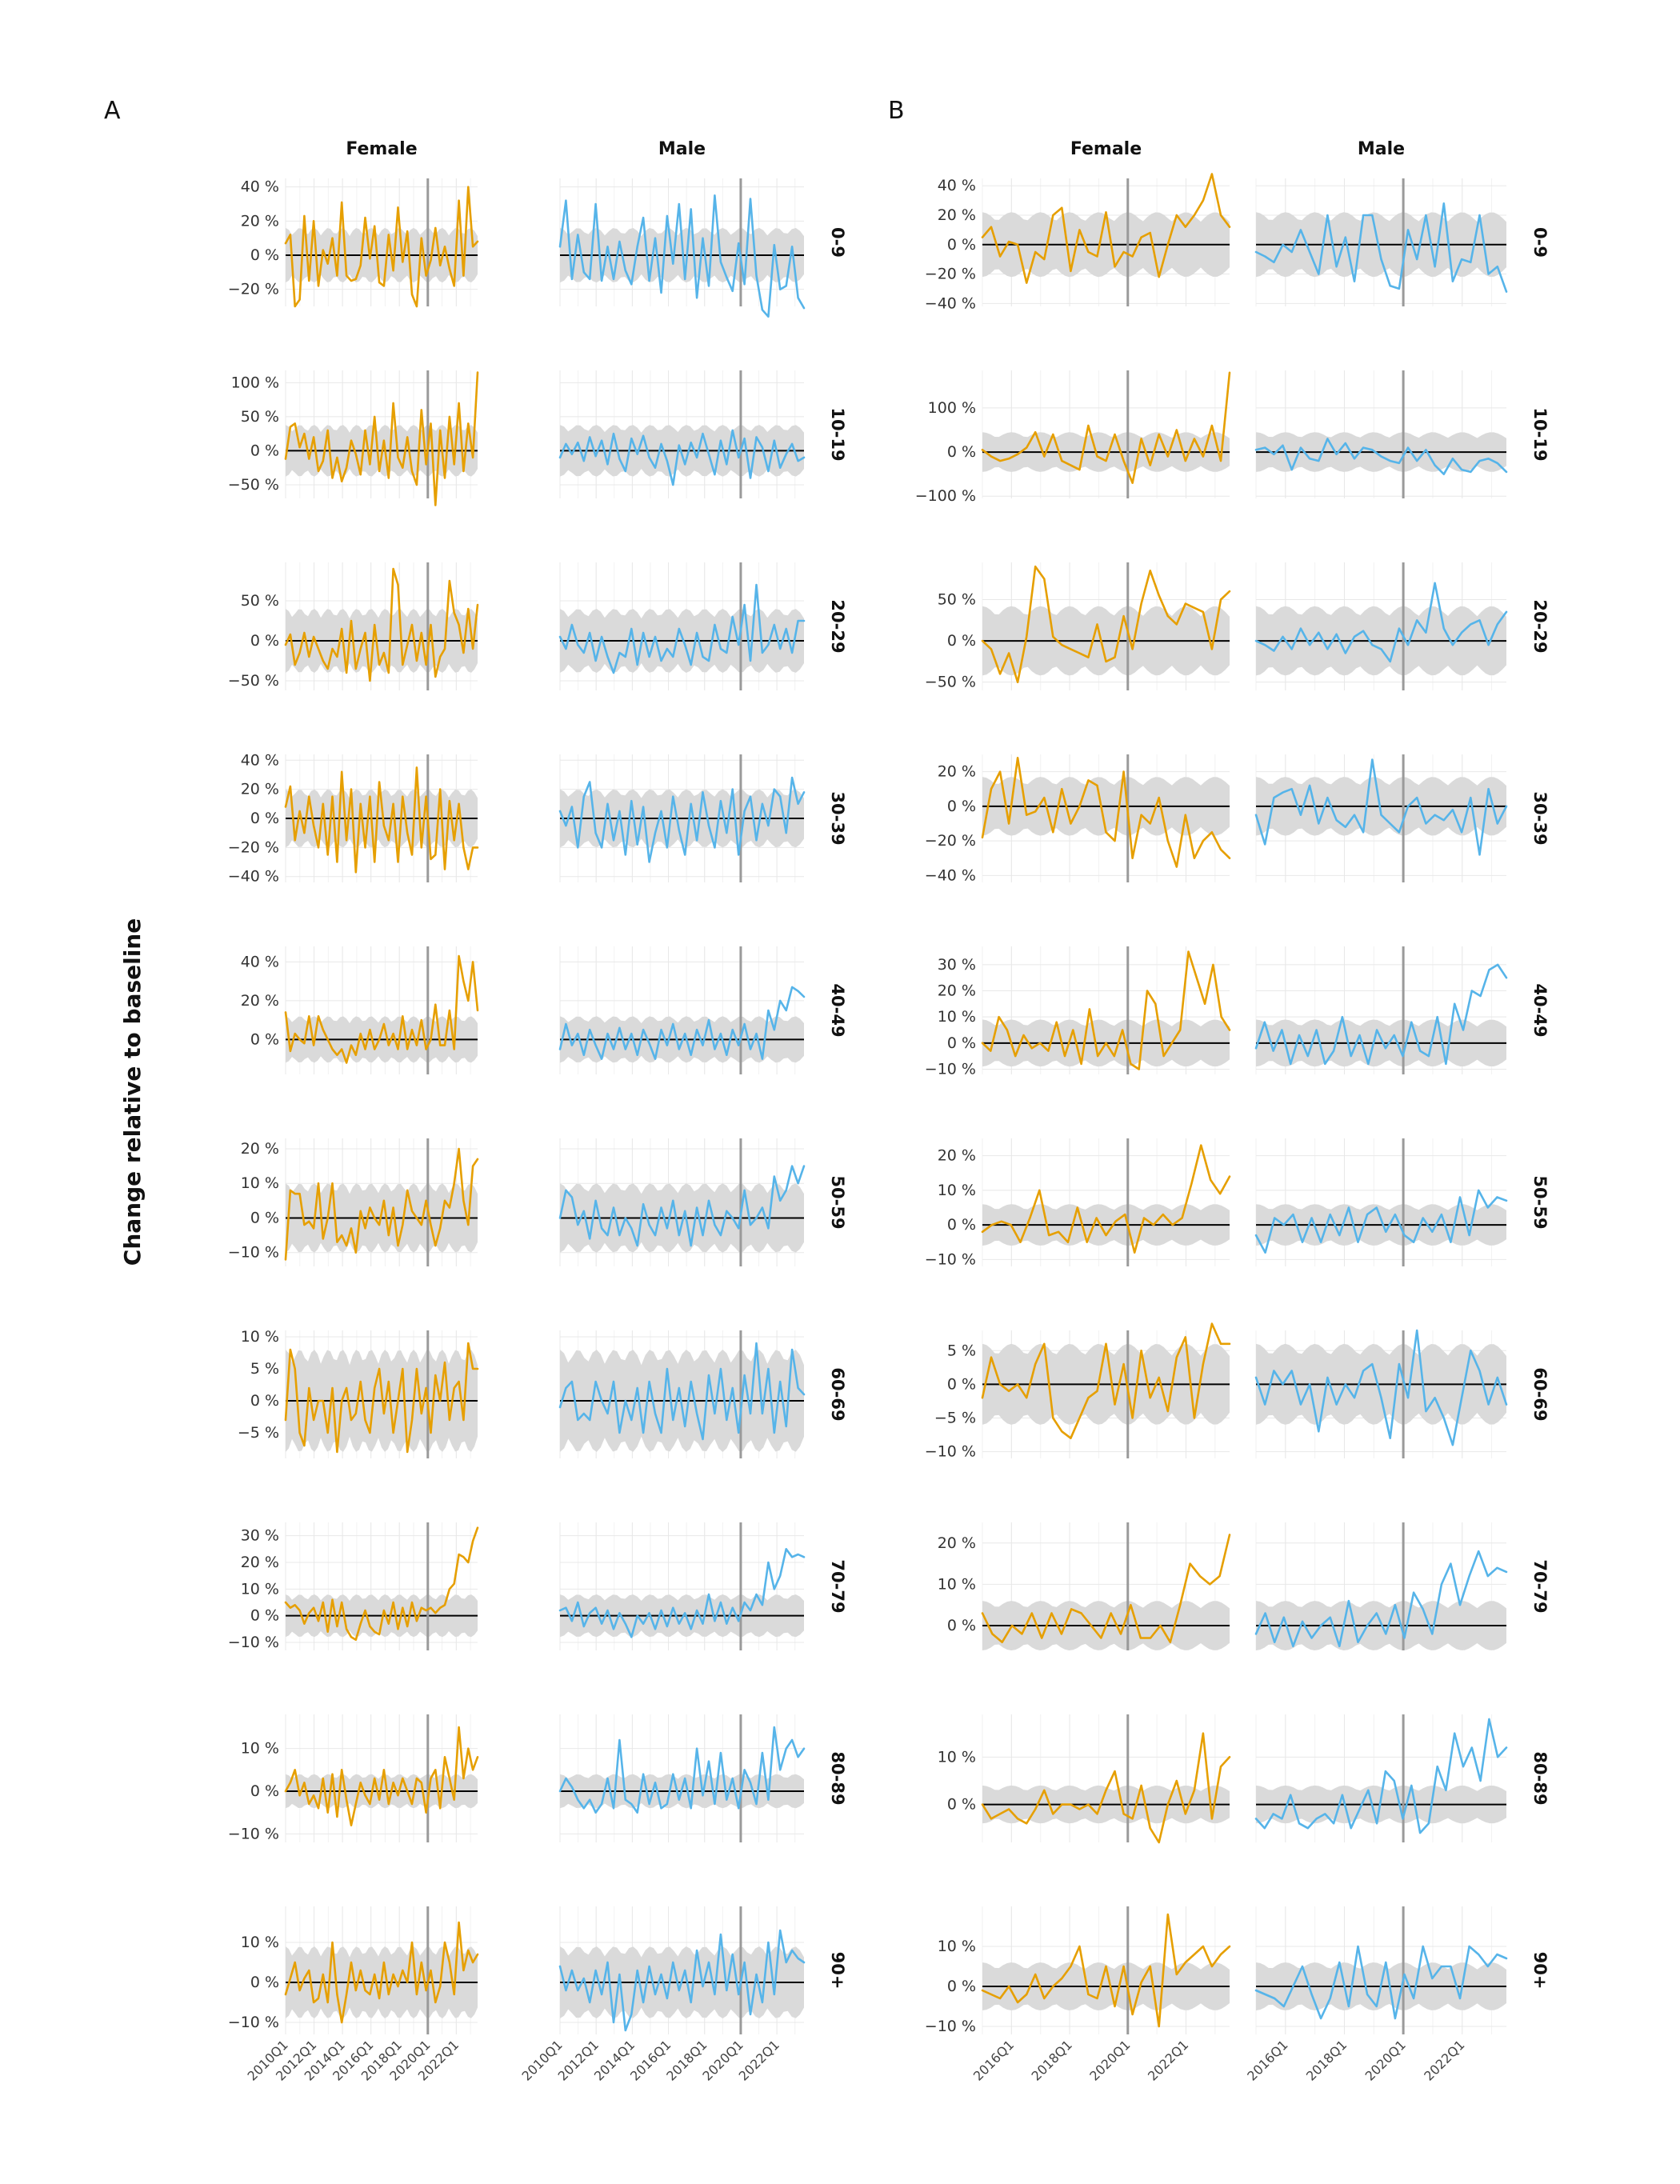 This screenshot has height=2184, width=1680. Describe the element at coordinates (353, 1202) in the screenshot. I see `facet-female-50-59: −10 % 0 % 10 % 20 %` at that location.